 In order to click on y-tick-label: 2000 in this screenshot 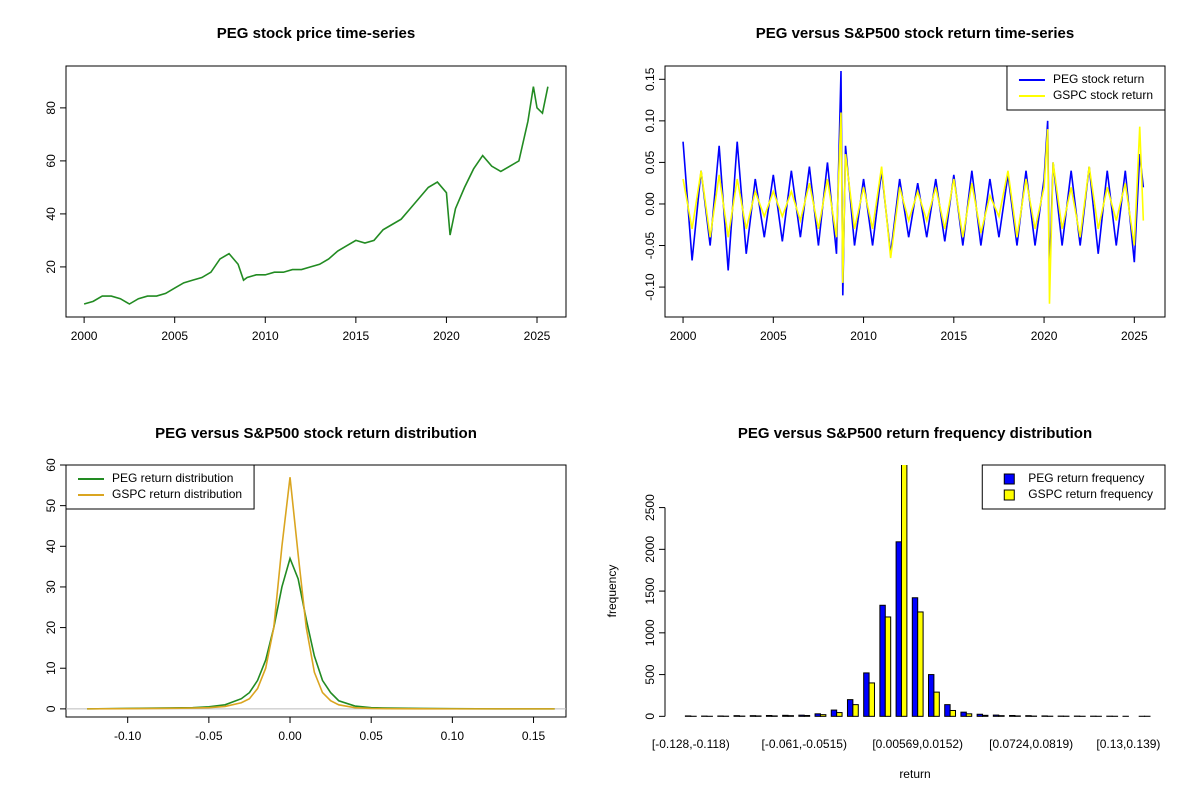, I will do `click(650, 549)`.